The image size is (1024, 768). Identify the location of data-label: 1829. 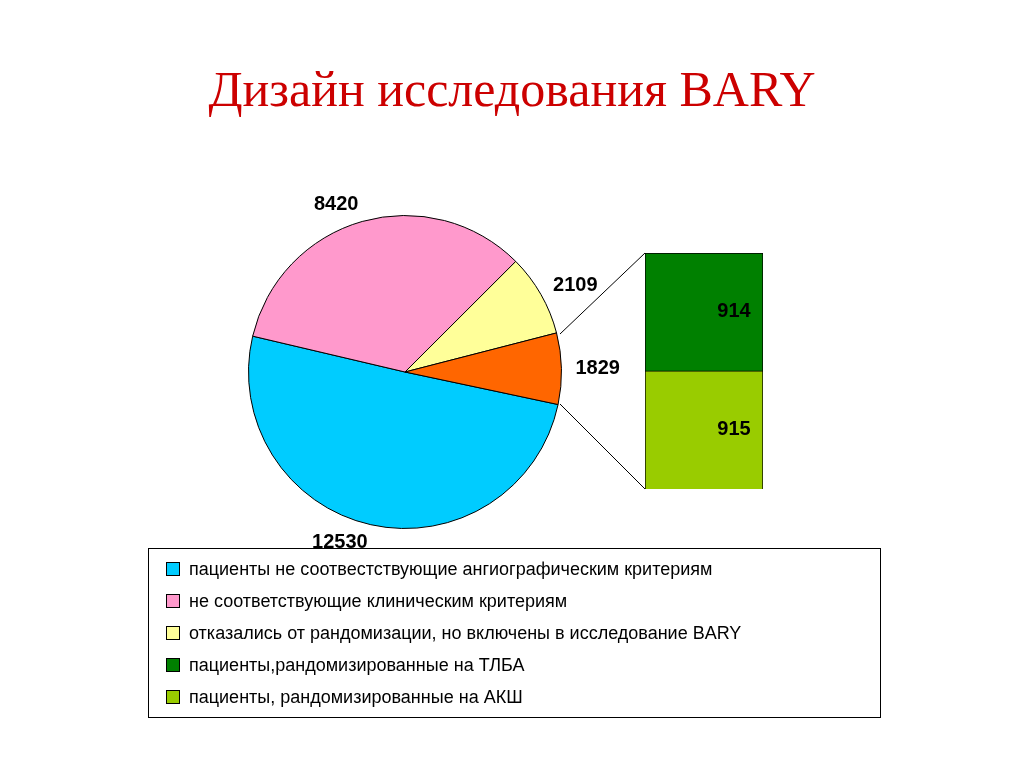
(597, 366).